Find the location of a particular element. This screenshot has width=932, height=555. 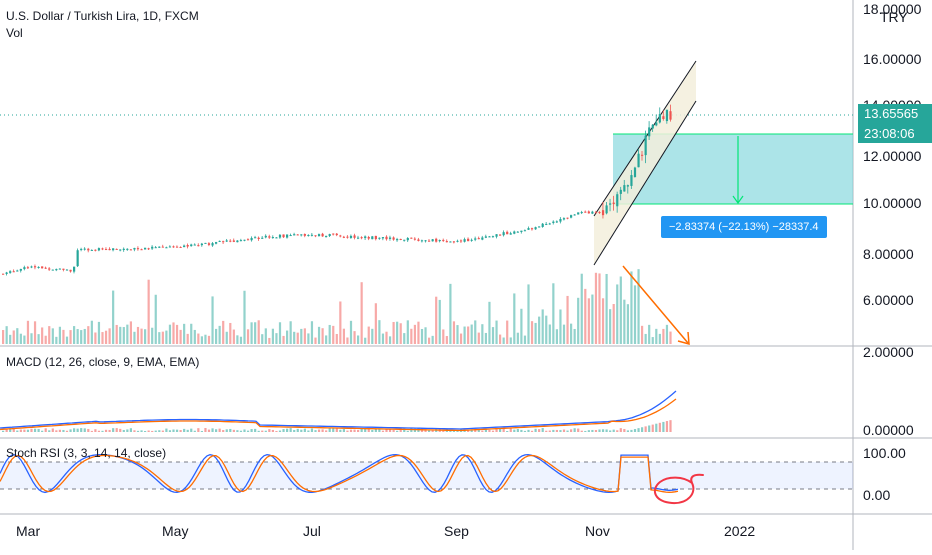

currency-label: TRY is located at coordinates (894, 17).